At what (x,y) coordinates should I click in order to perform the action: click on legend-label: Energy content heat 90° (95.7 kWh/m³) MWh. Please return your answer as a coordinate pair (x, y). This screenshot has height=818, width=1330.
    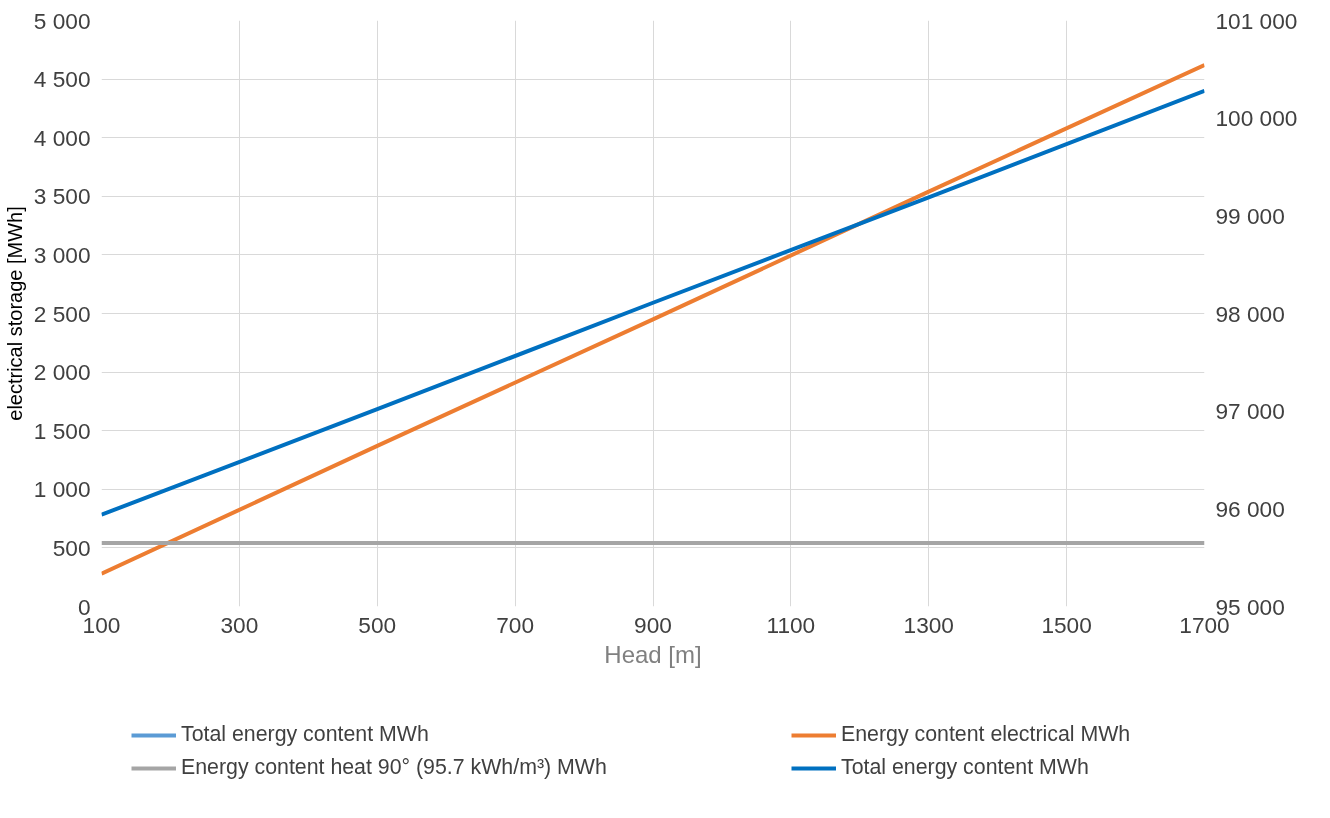
    Looking at the image, I should click on (394, 767).